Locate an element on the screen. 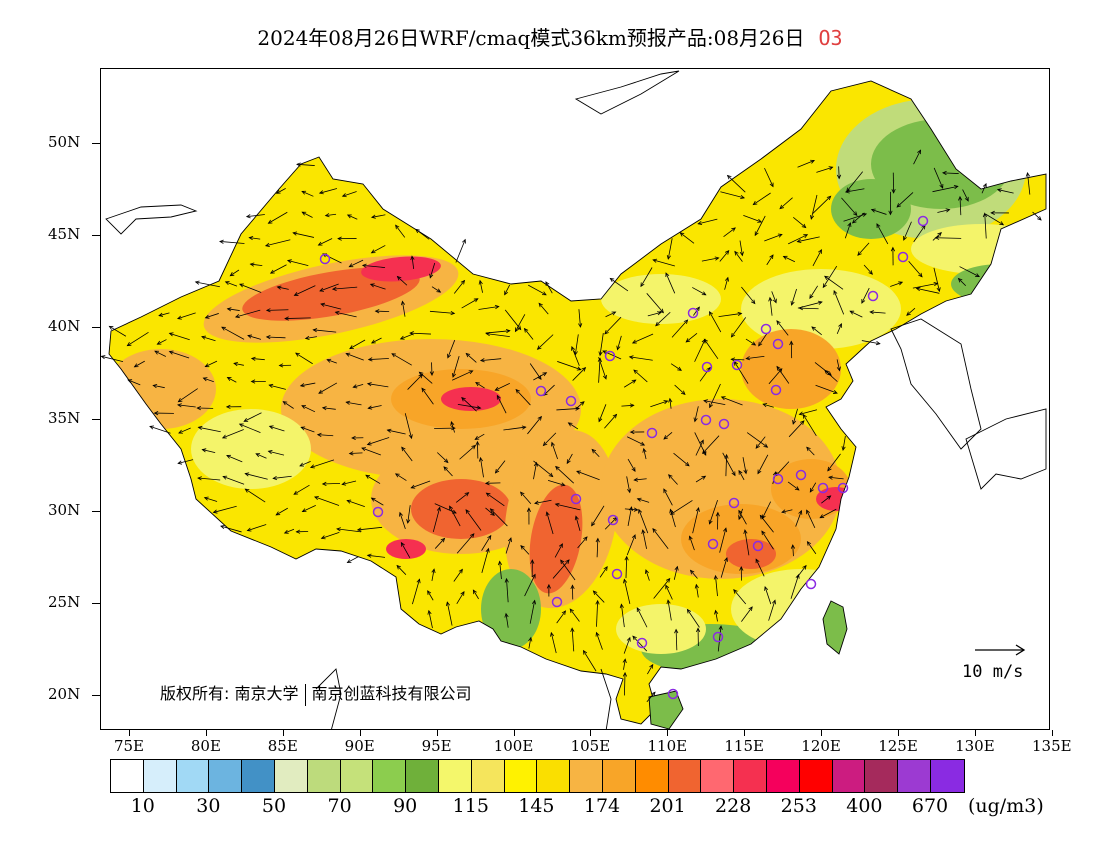  copyright-note: 版权所有: 南京大学 南京创蓝科技有限公司 is located at coordinates (316, 693).